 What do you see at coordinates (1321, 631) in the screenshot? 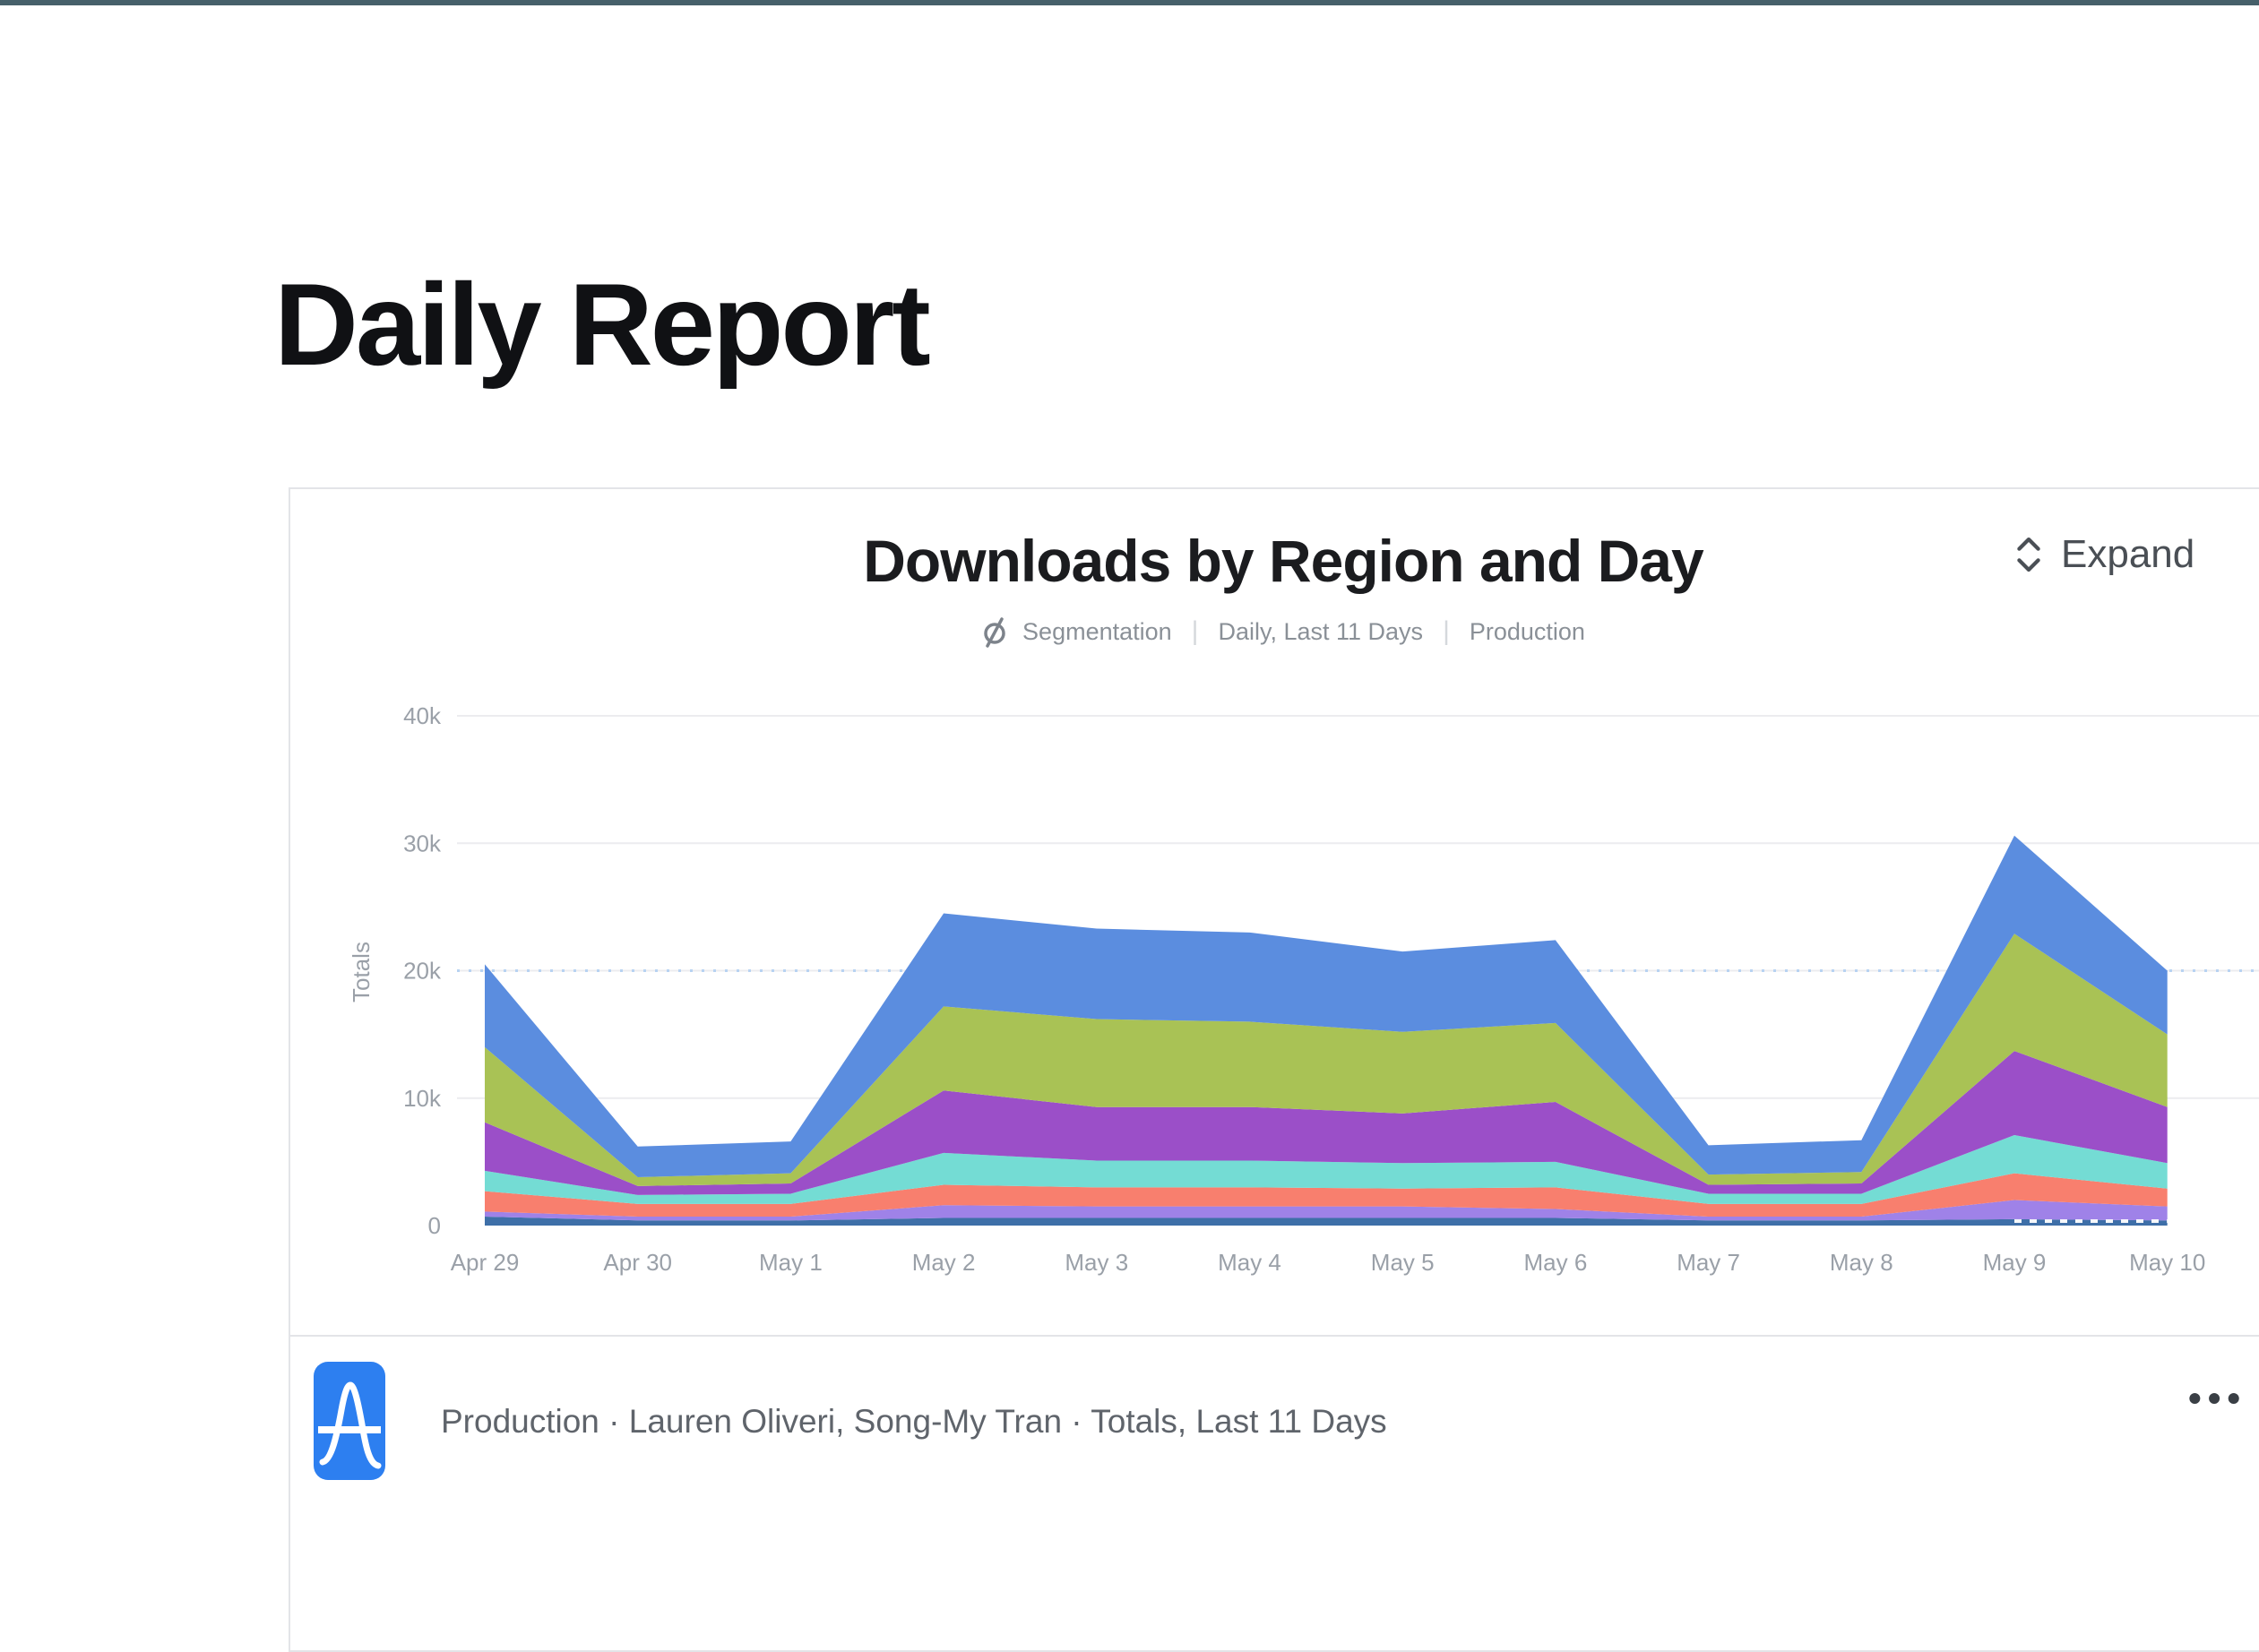
I see `date-range-label: Daily, Last 11 Days` at bounding box center [1321, 631].